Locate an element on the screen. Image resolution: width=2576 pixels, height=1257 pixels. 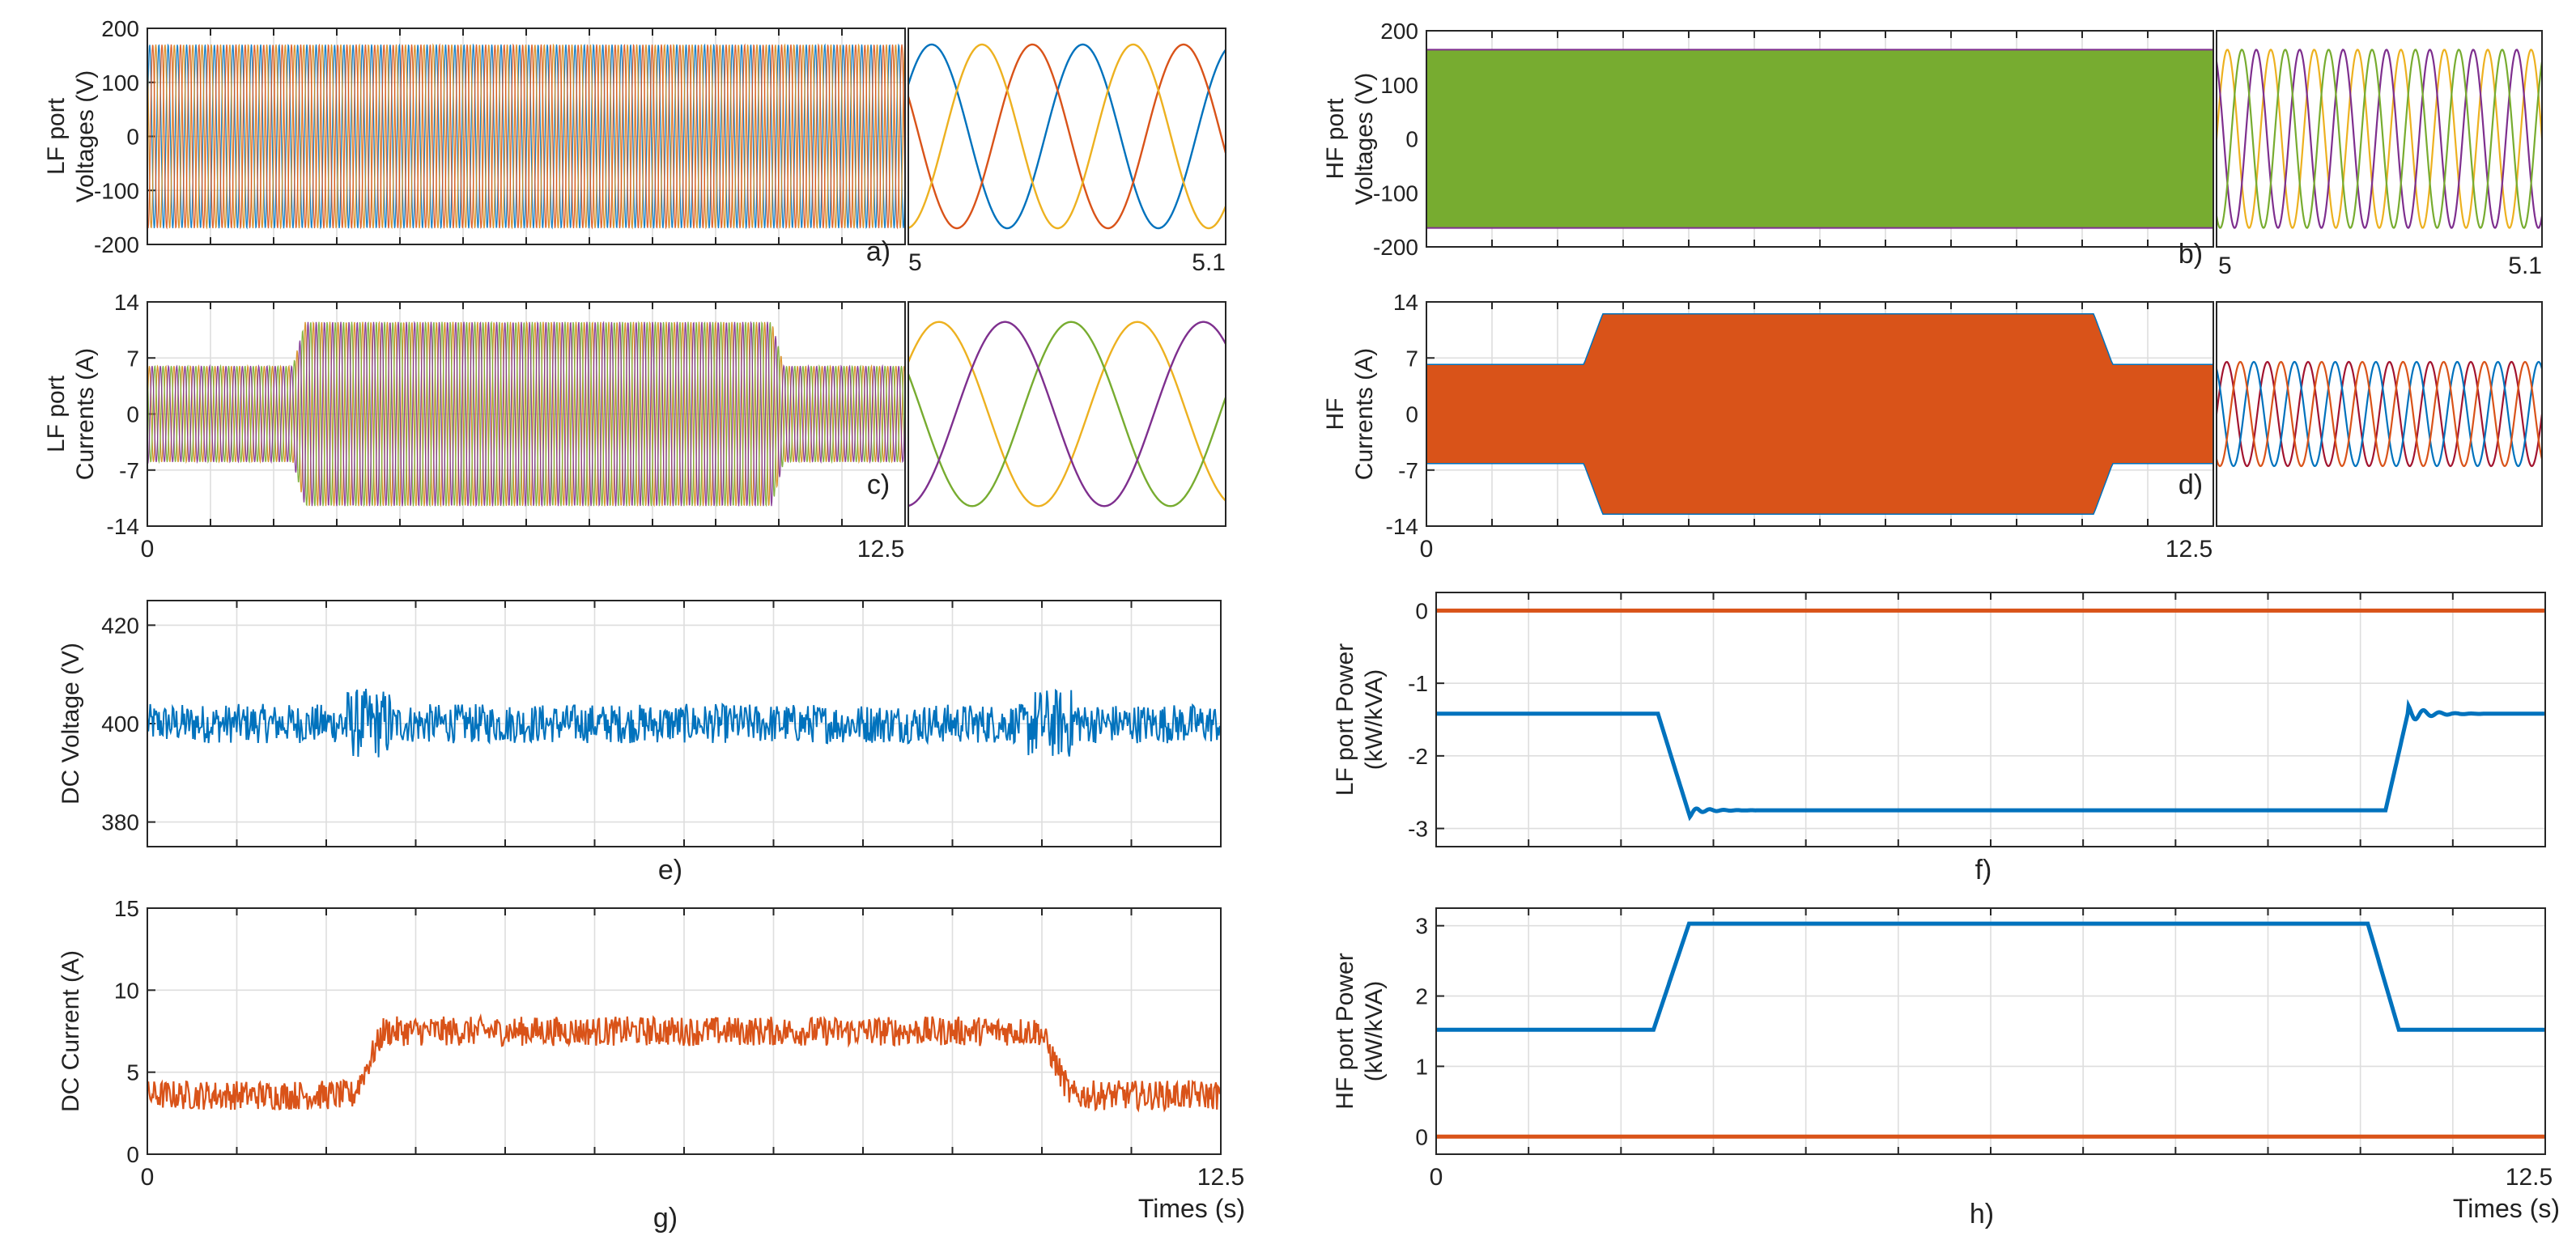
y-tick-label: 10 is located at coordinates (127, 990).